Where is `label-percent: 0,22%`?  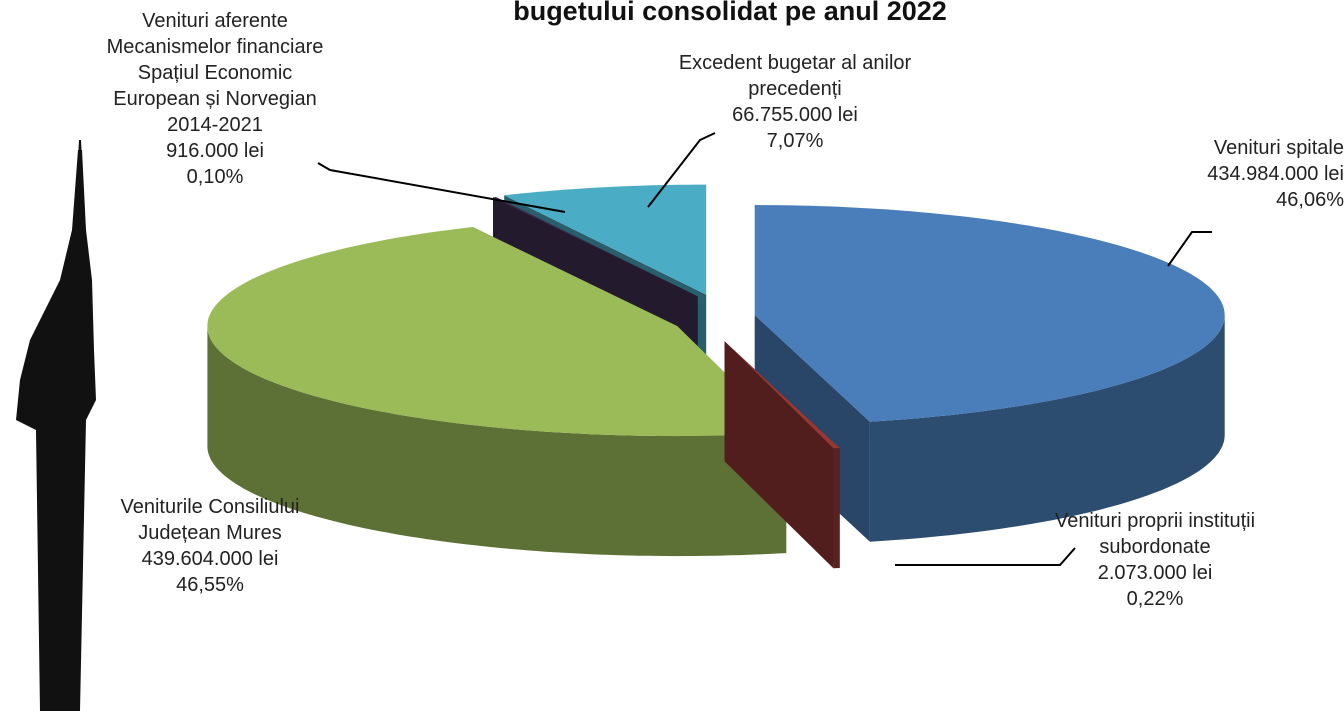
label-percent: 0,22% is located at coordinates (1155, 599).